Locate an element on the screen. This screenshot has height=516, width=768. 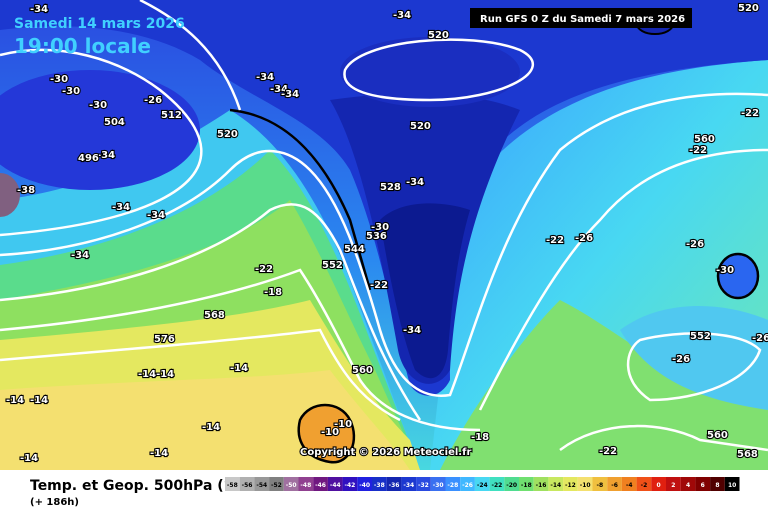
scale-label: -38 is located at coordinates (379, 485).